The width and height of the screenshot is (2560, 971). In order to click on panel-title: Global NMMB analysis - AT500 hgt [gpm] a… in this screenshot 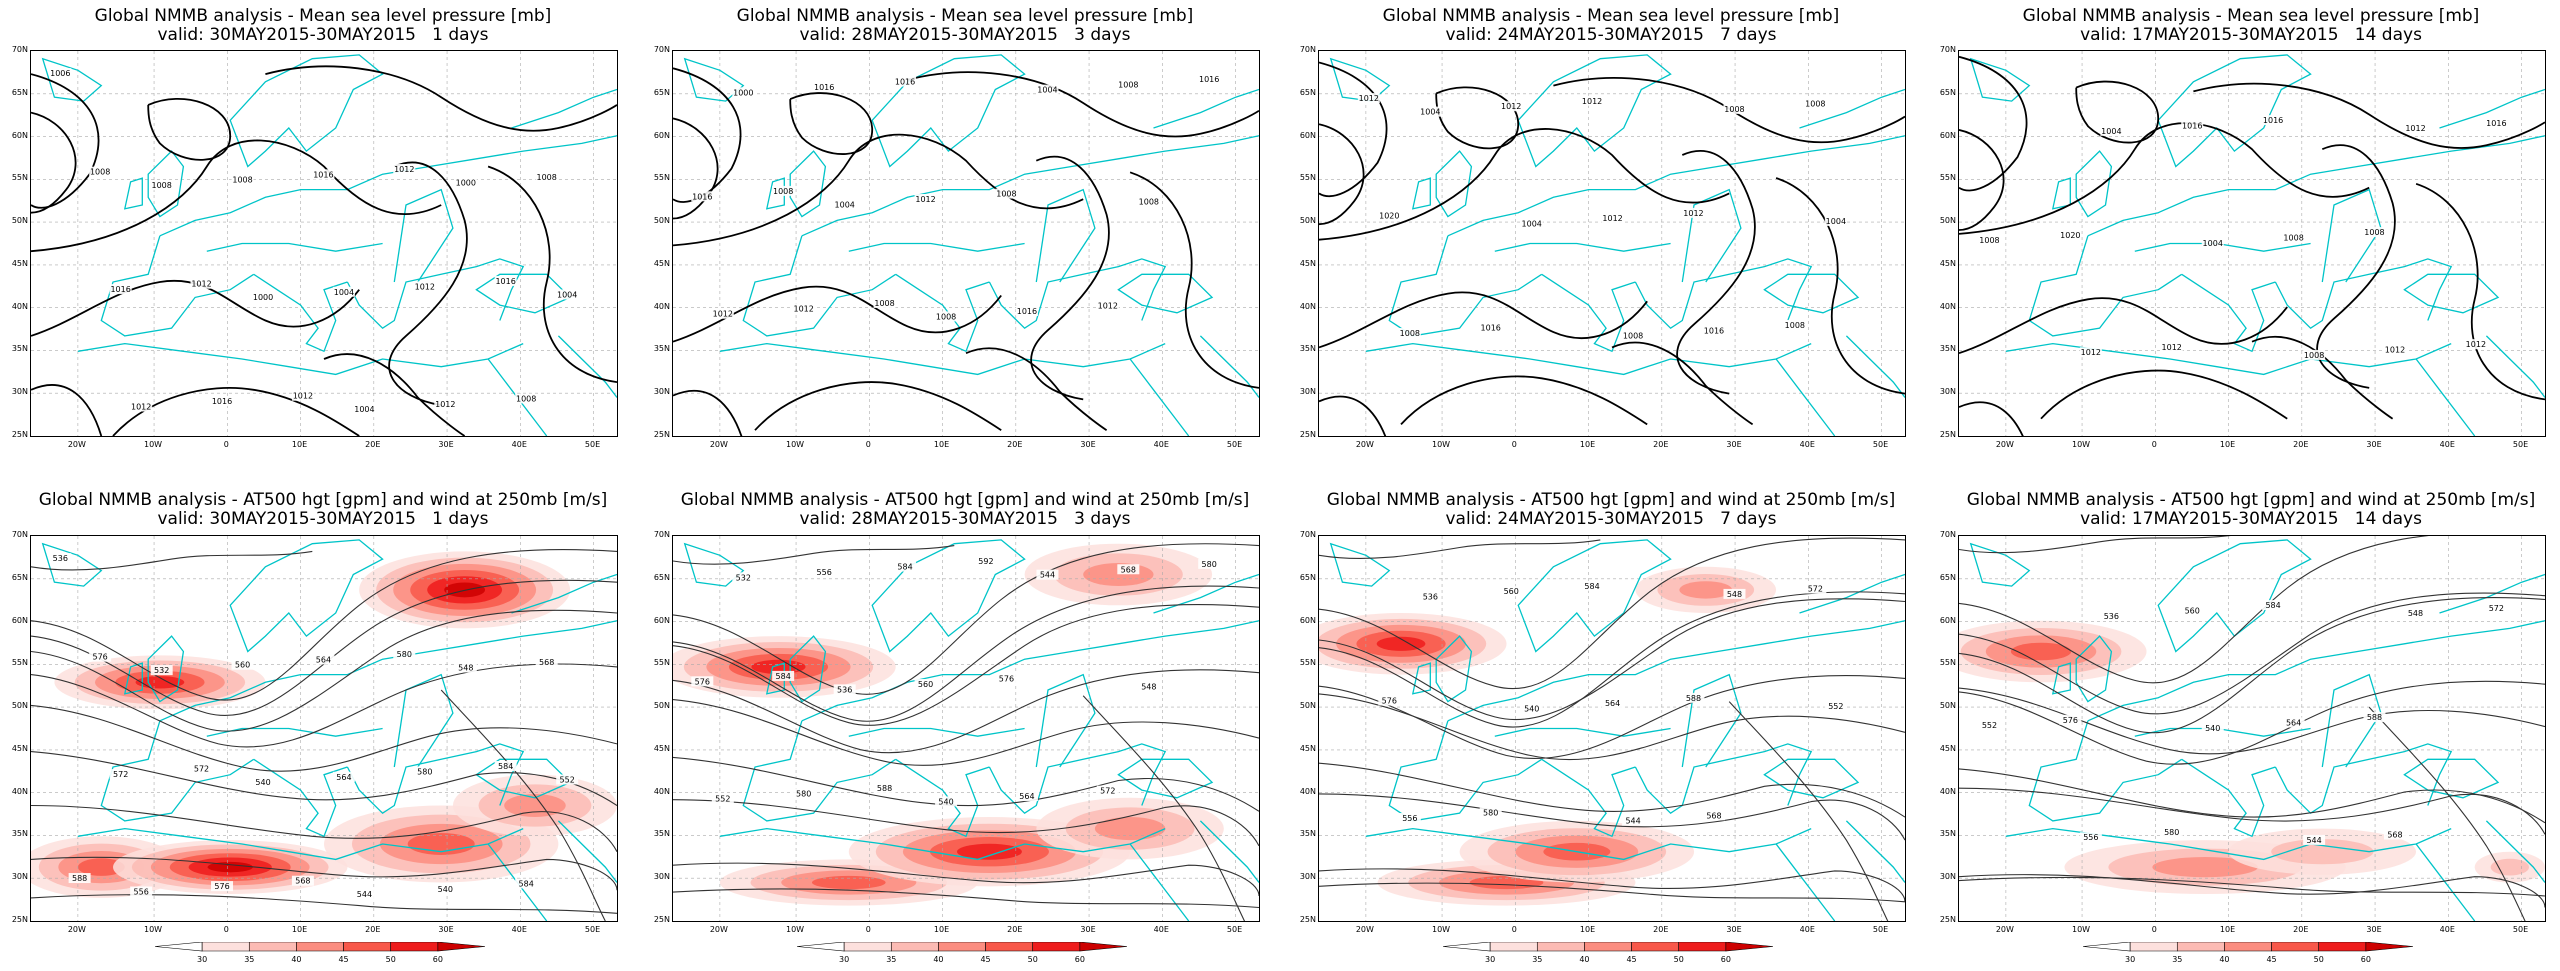, I will do `click(2251, 510)`.